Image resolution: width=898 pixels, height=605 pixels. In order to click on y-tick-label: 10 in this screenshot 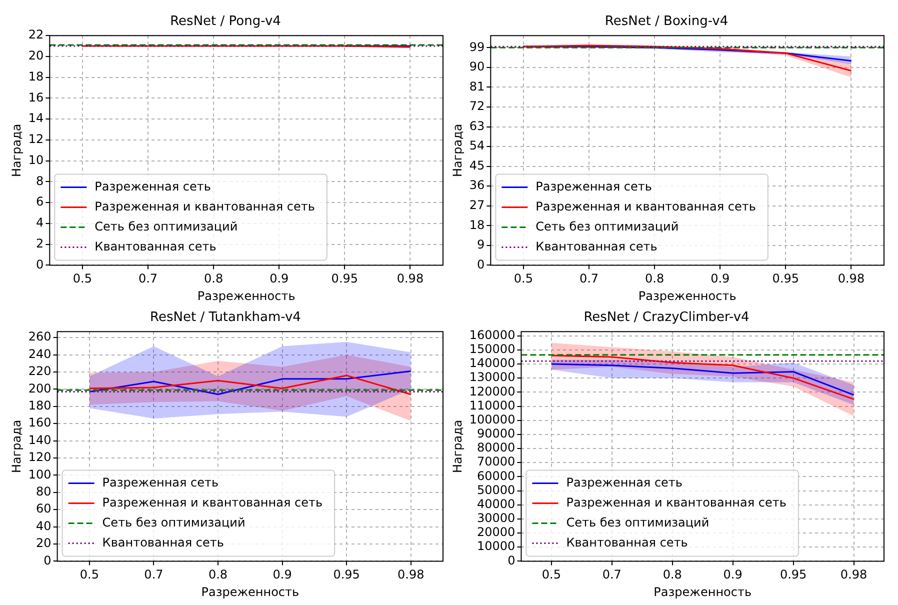, I will do `click(36, 159)`.